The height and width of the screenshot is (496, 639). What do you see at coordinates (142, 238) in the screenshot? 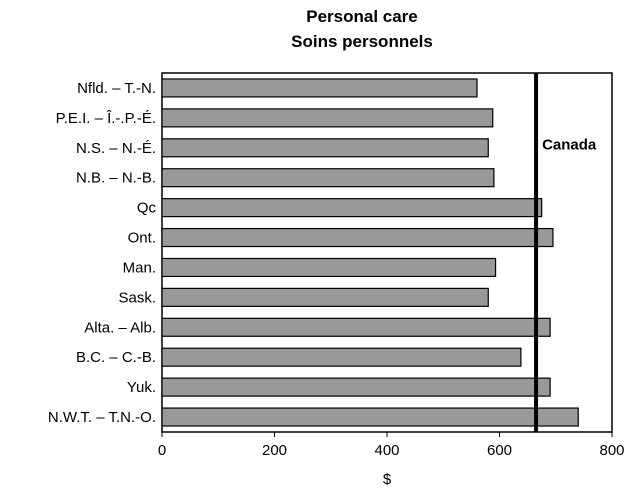
I see `category-label-5: Ont.` at bounding box center [142, 238].